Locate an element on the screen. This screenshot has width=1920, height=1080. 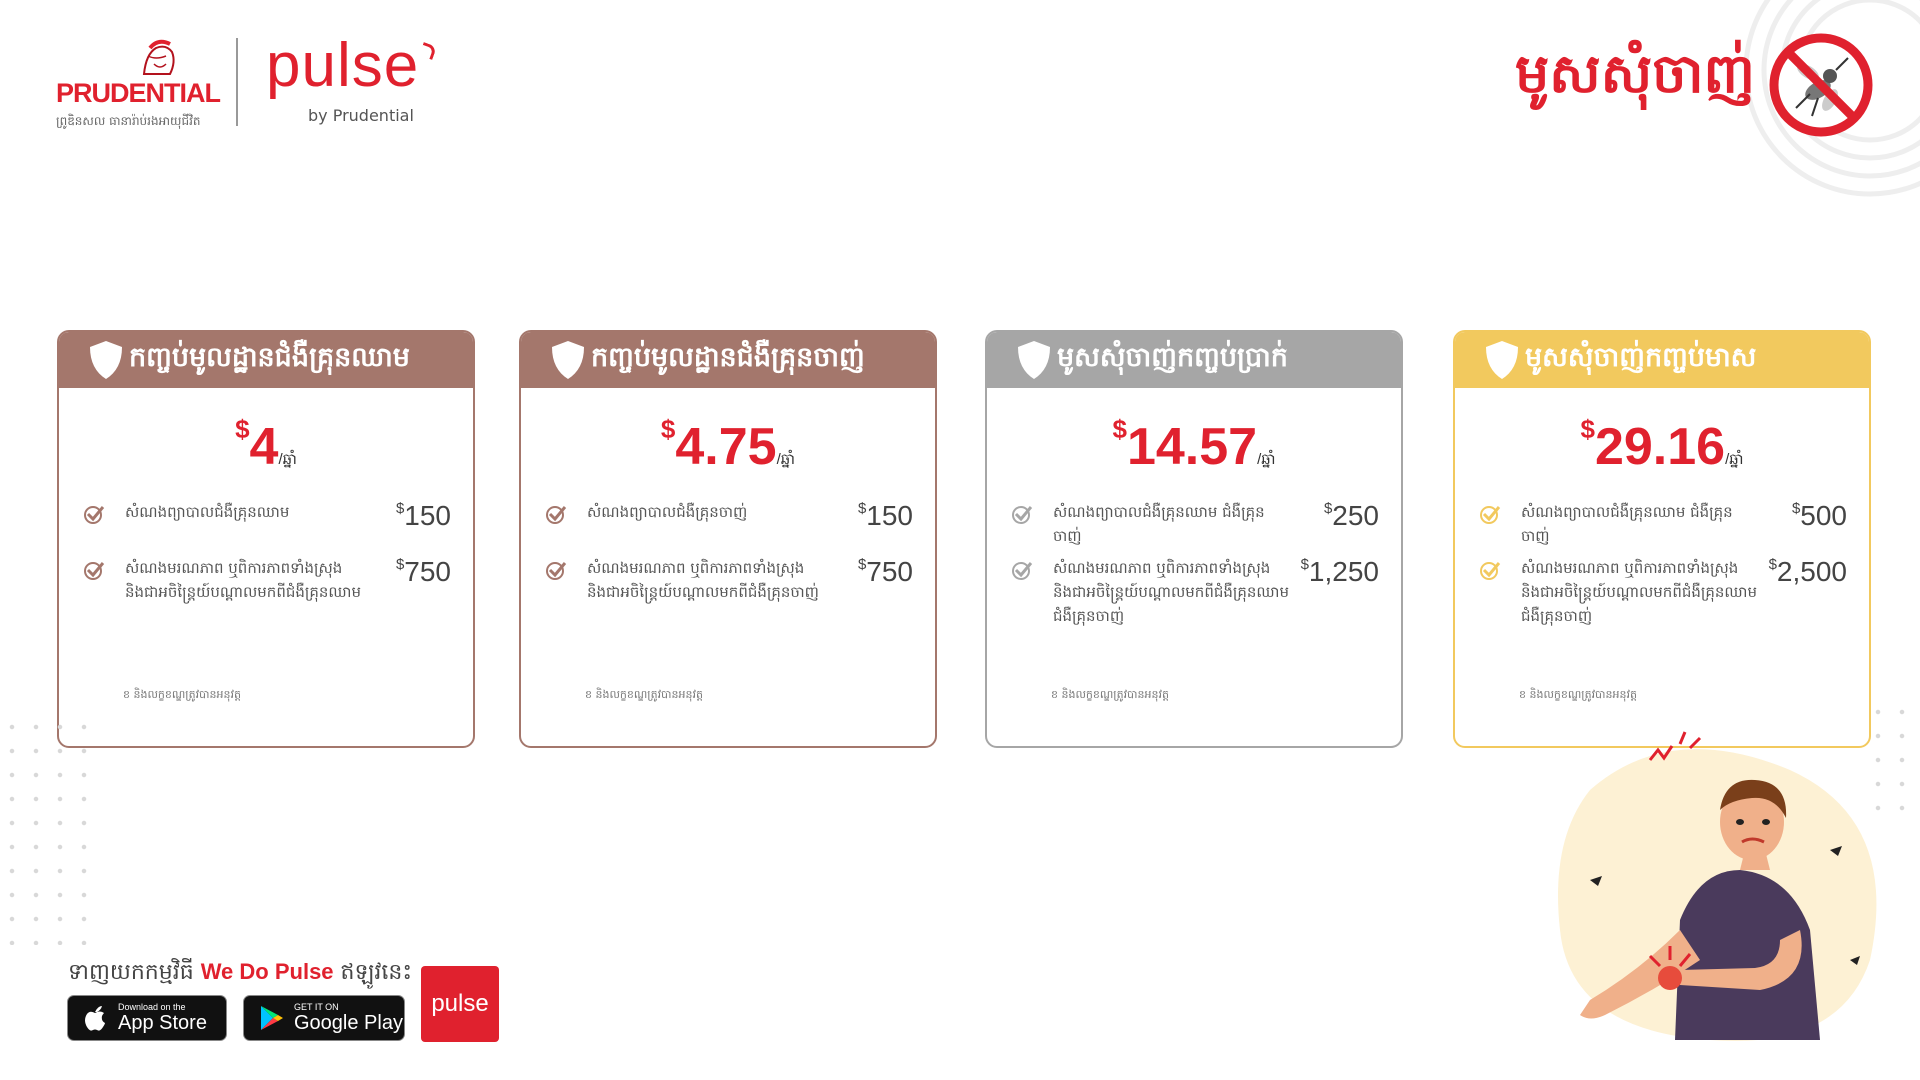
plan-title: កញ្ចប់មូលដ្ឋានជំងឺគ្រុនចាញ់ is located at coordinates (728, 357).